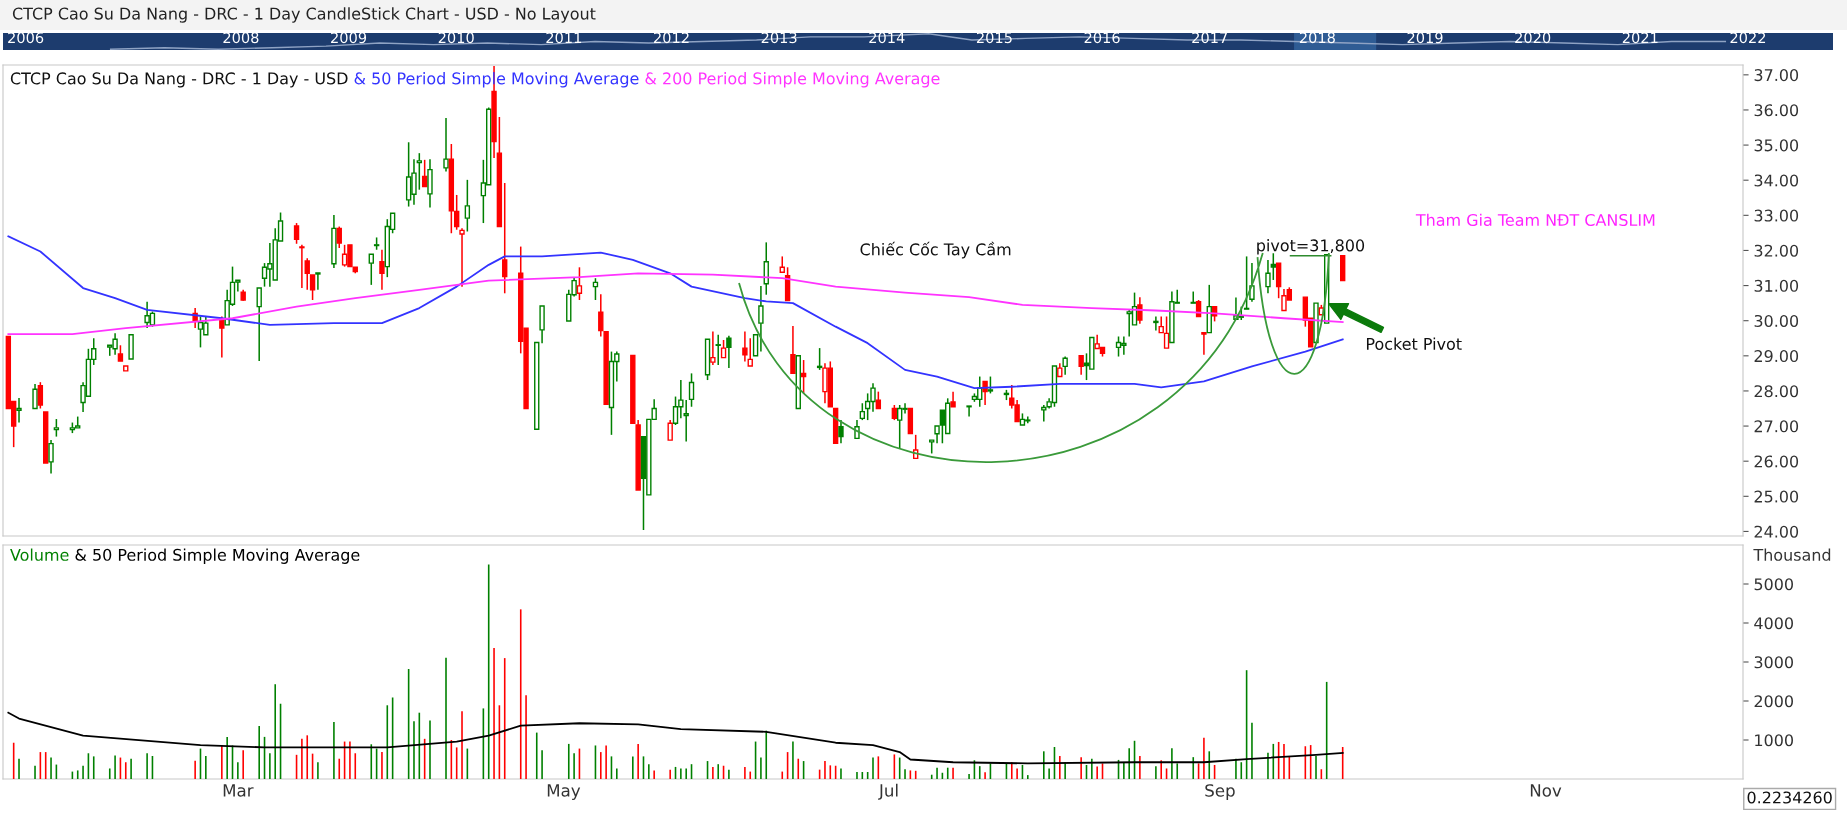  What do you see at coordinates (792, 80) in the screenshot?
I see `text: & 200 Period Simple Moving Average` at bounding box center [792, 80].